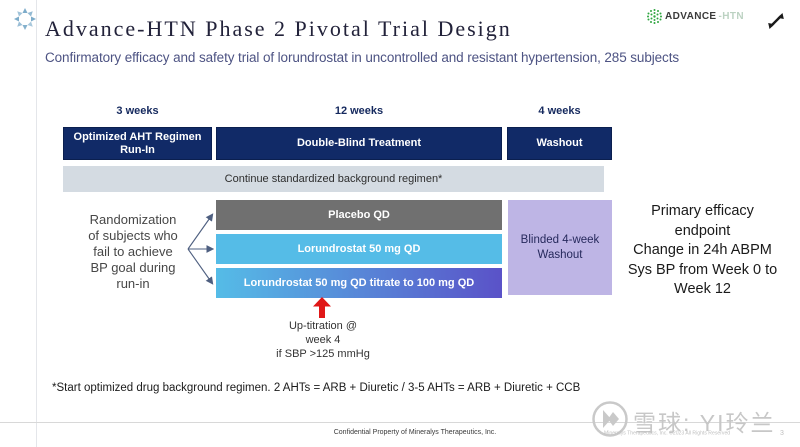 This screenshot has width=800, height=447. I want to click on randomization-line: Randomization, so click(133, 219).